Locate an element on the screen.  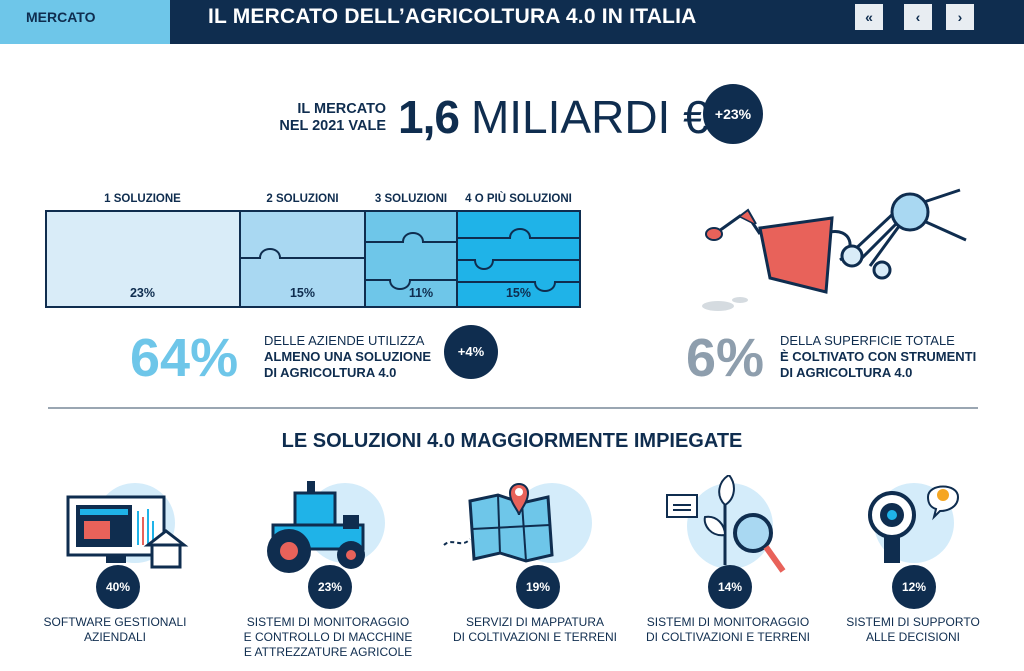
market-label-line2: NEL 2021 VALE is located at coordinates (332, 126).